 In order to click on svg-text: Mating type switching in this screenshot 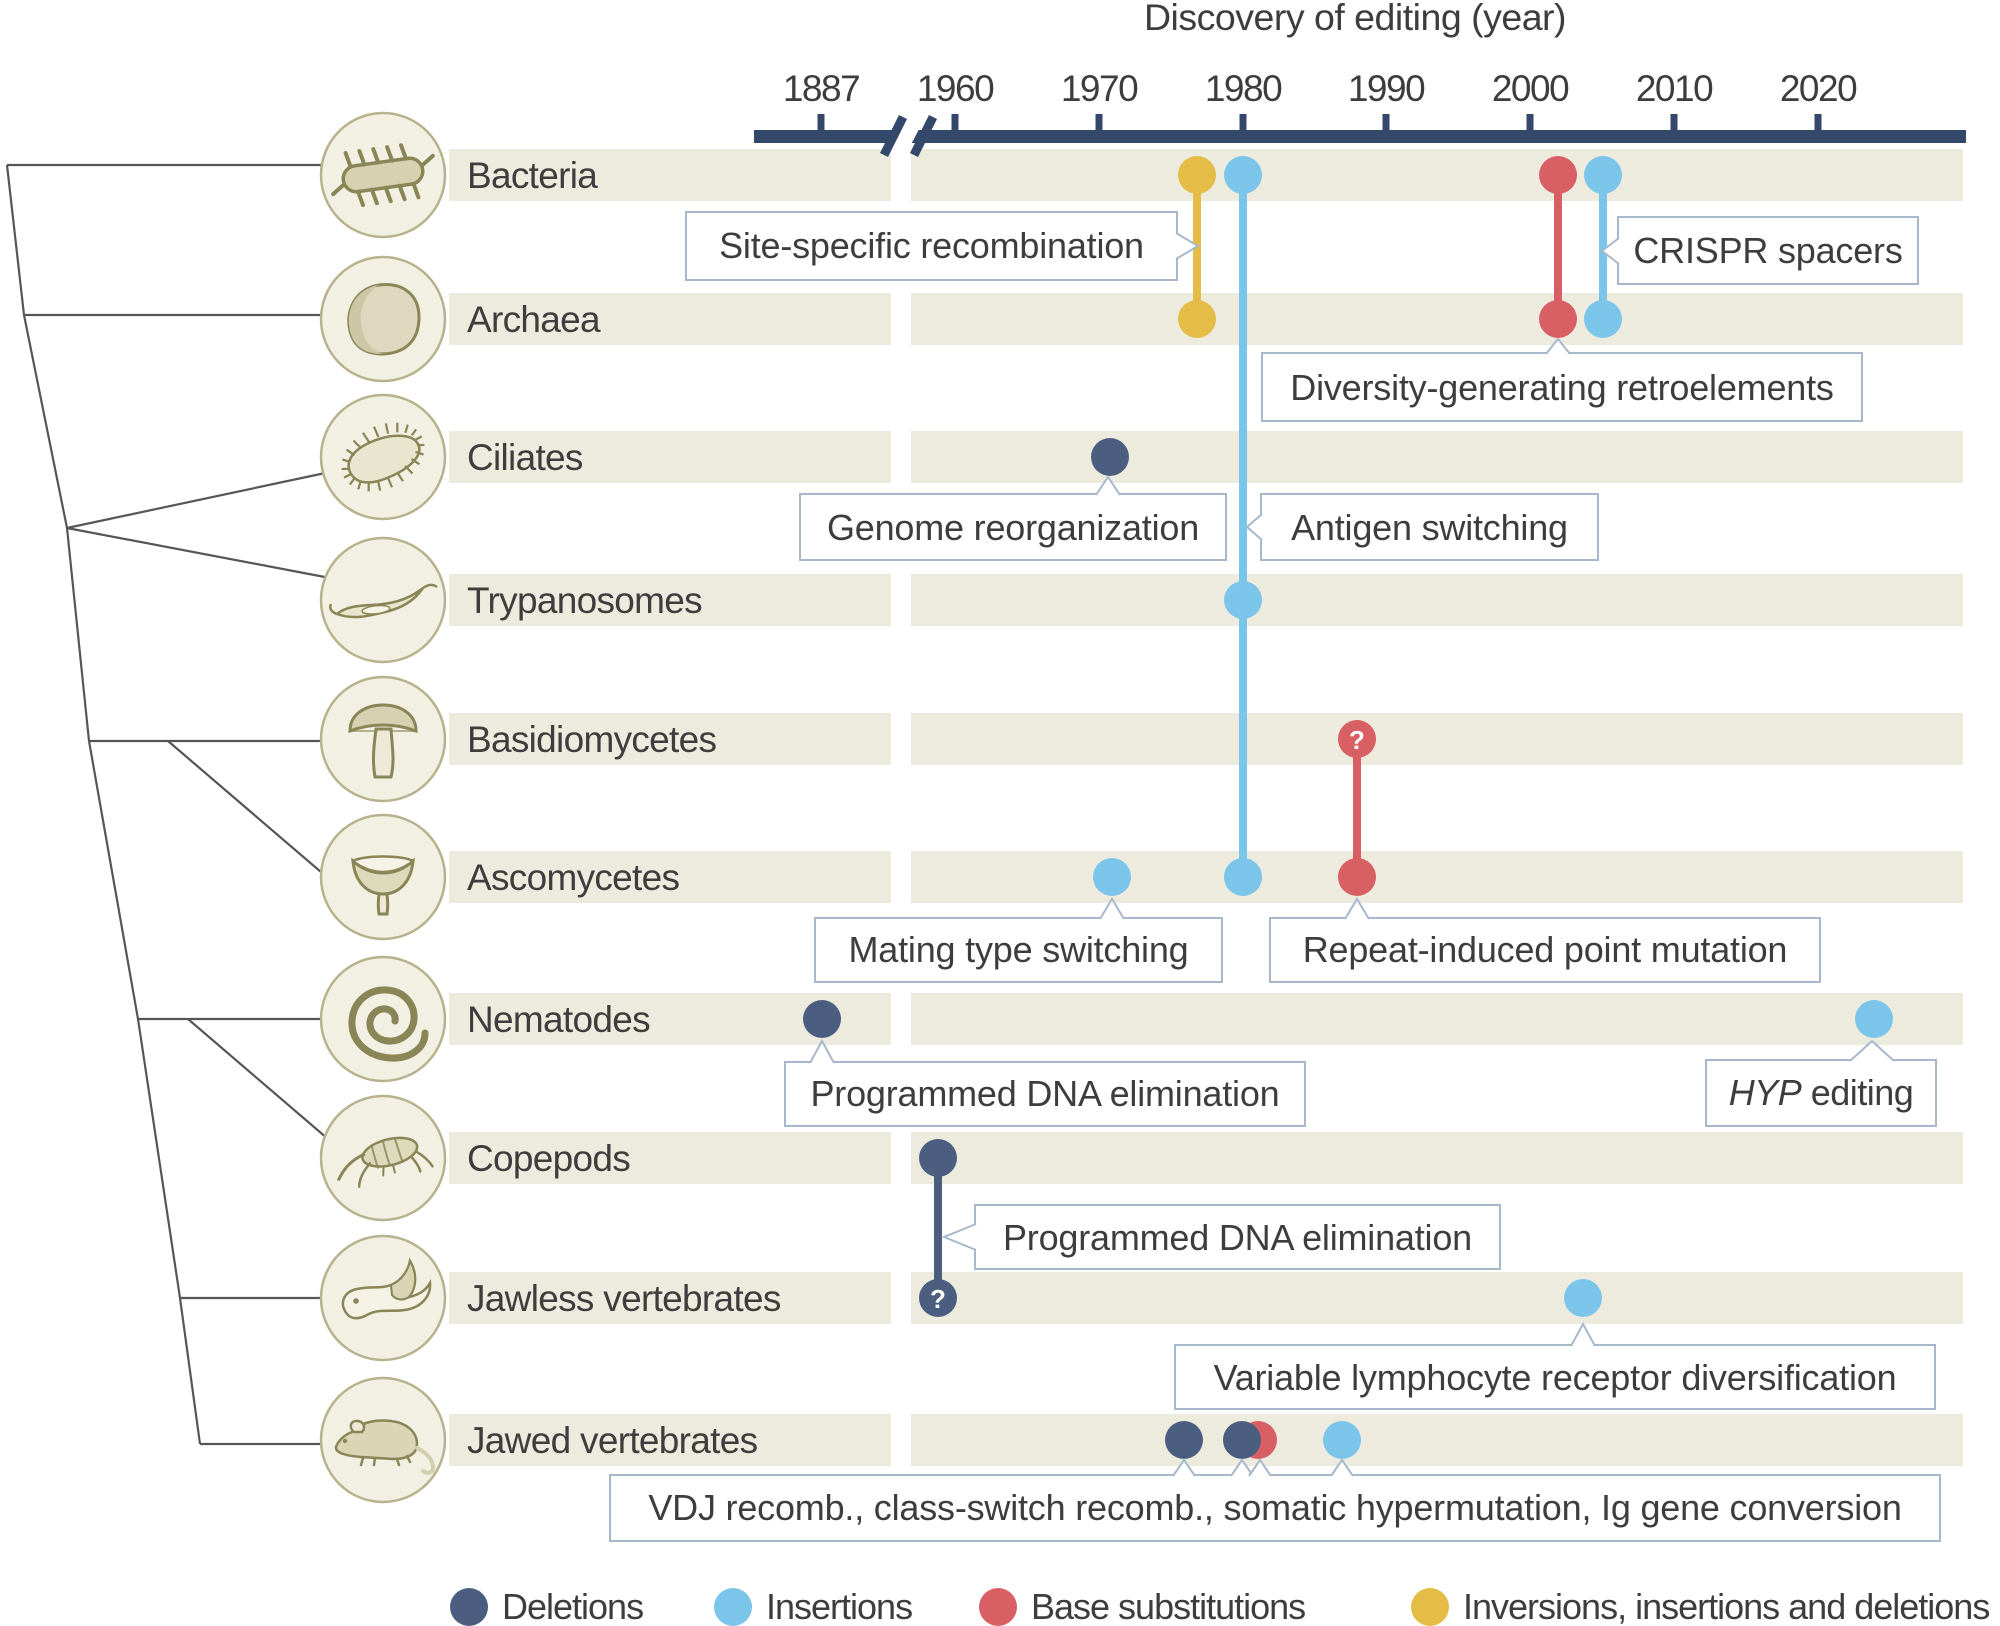, I will do `click(1019, 949)`.